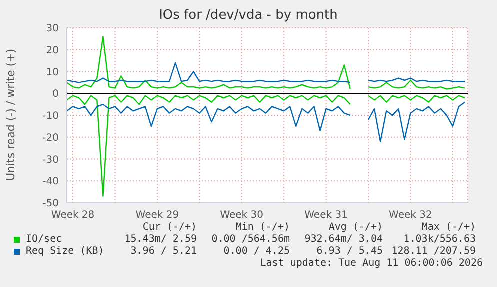 Image resolution: width=497 pixels, height=287 pixels. What do you see at coordinates (242, 216) in the screenshot?
I see `x-tick-label: Week 30` at bounding box center [242, 216].